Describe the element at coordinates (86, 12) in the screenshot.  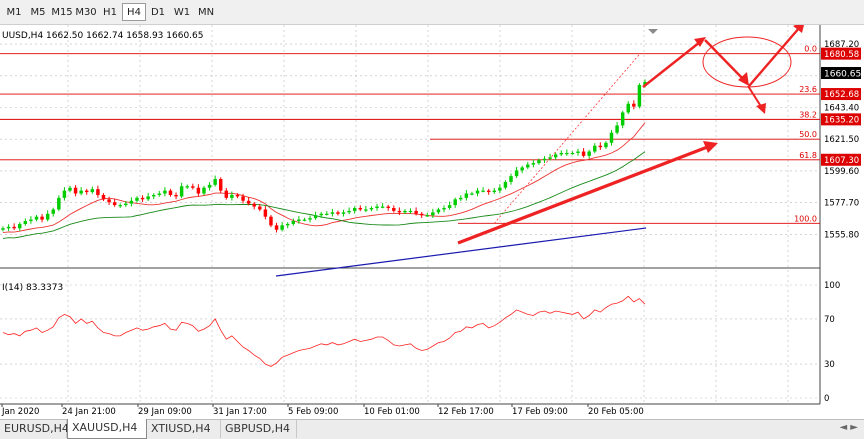
I see `timeframe-button-m30: M30` at that location.